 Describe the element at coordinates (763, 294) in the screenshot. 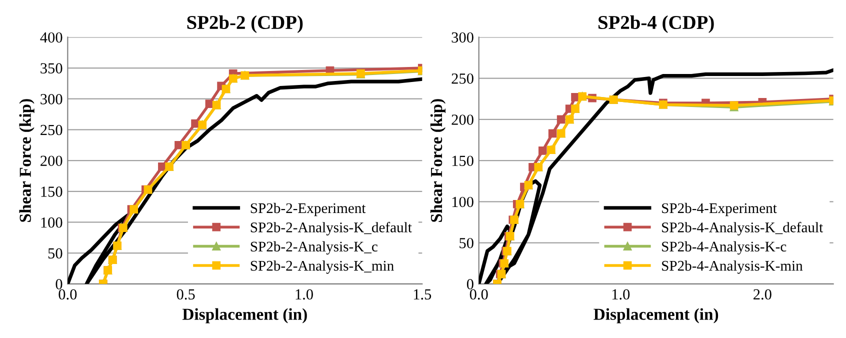

I see `x-tick-label: 2.0` at that location.